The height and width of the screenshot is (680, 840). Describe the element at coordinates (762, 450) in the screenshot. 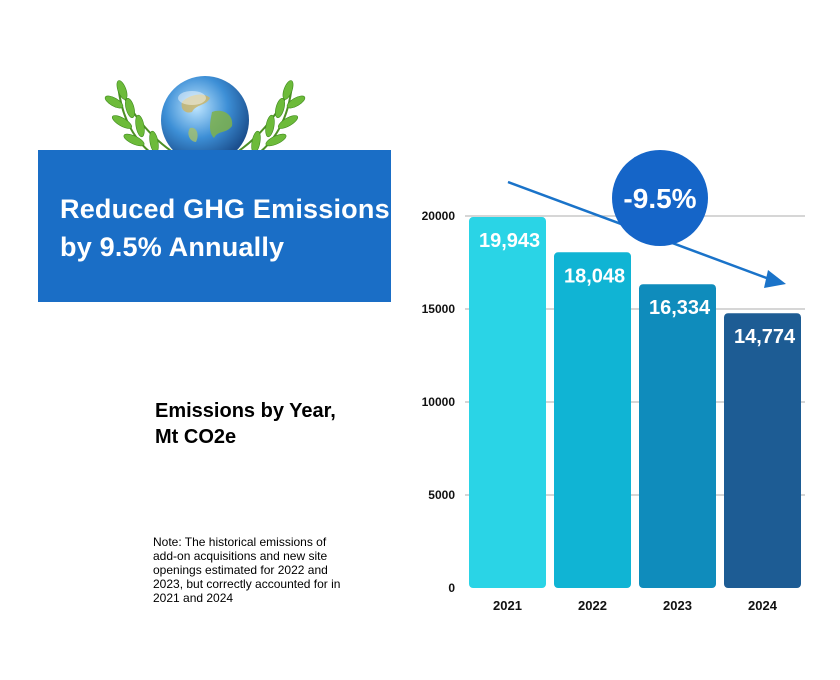

I see `bar-2024` at that location.